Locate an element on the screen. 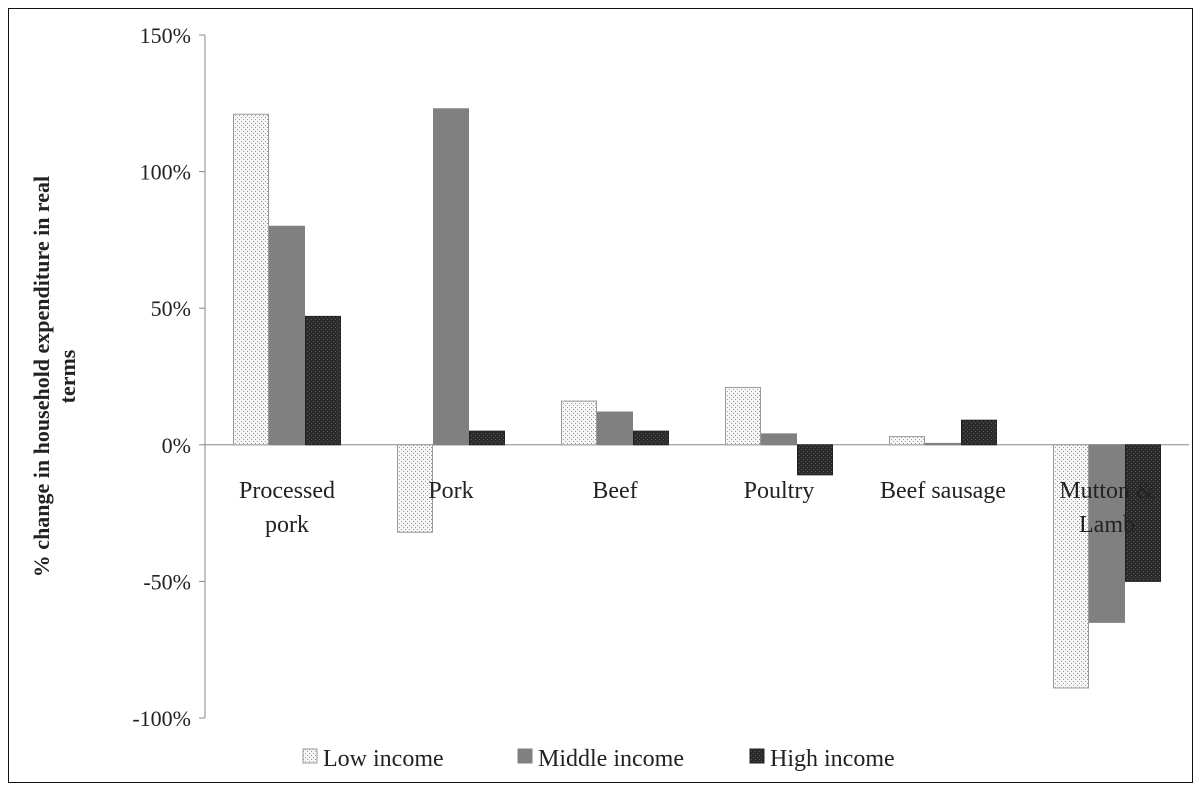 The image size is (1201, 791). y-tick-label: -50% is located at coordinates (167, 581).